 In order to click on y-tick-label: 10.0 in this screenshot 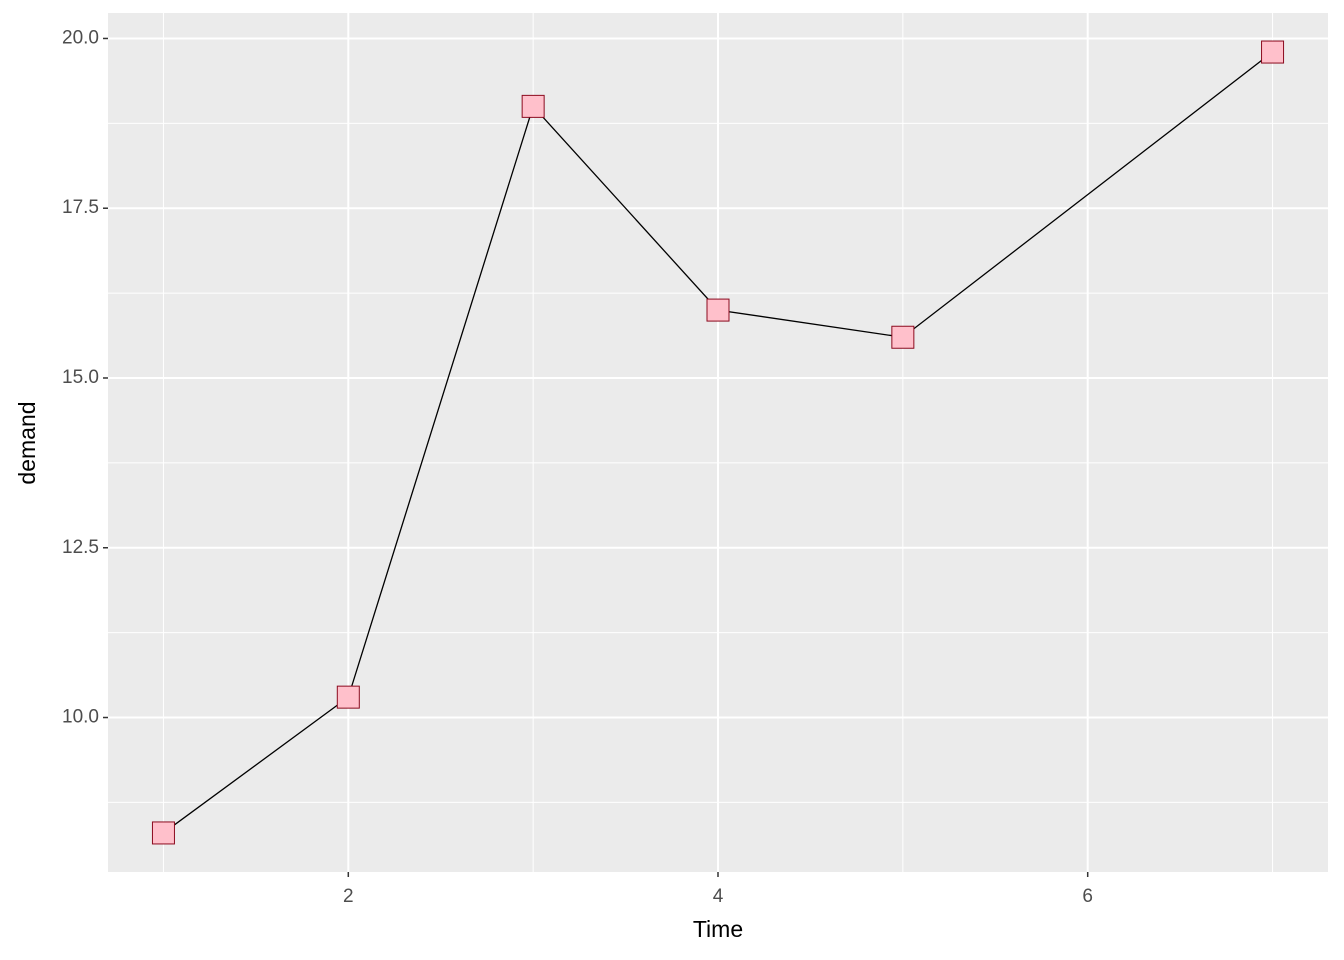, I will do `click(80, 717)`.